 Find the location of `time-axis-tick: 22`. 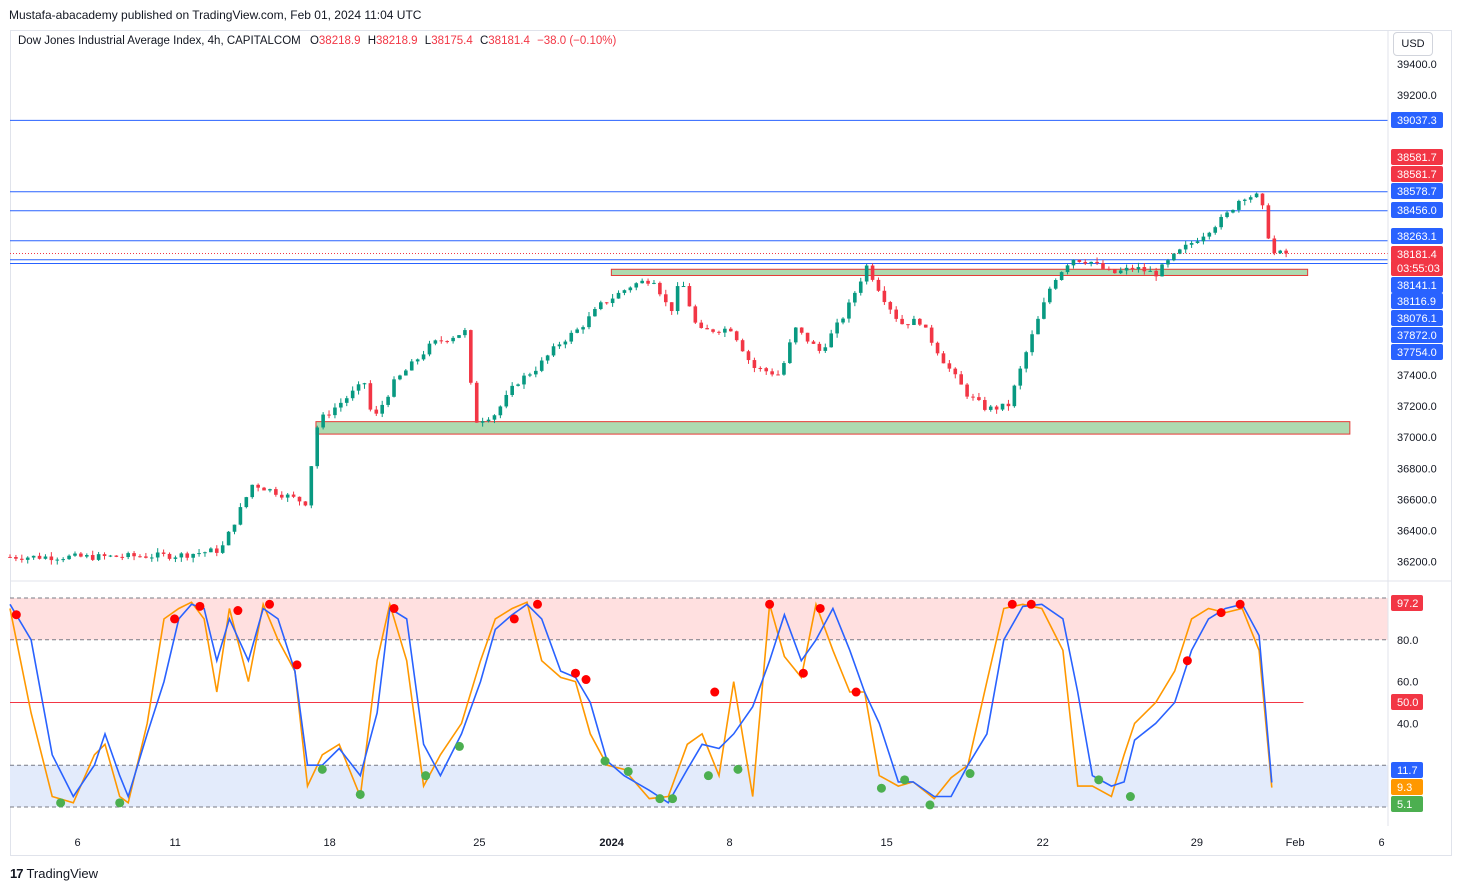

time-axis-tick: 22 is located at coordinates (1043, 843).